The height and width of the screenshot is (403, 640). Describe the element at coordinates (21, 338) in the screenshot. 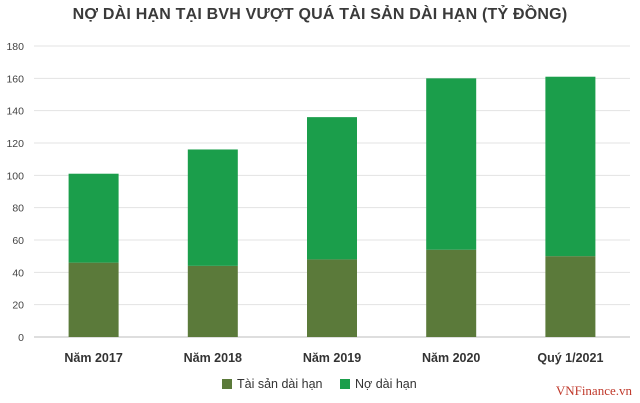

I see `y-tick-label: 0` at that location.